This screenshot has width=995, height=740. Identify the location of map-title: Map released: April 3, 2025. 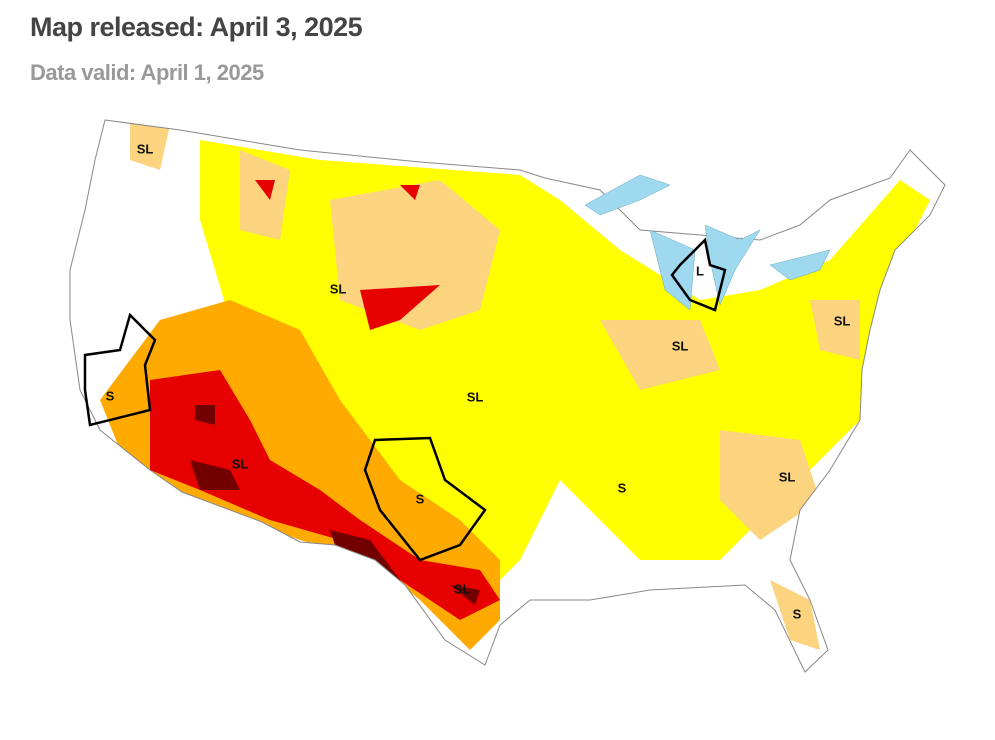
(196, 27).